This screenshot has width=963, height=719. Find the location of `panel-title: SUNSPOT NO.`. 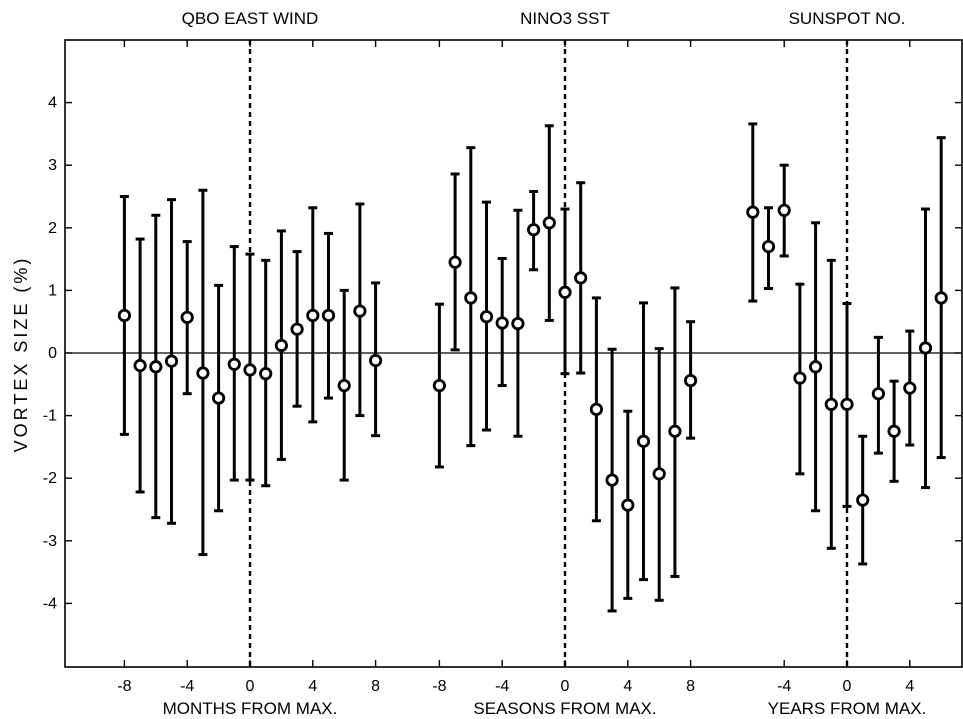

panel-title: SUNSPOT NO. is located at coordinates (847, 18).